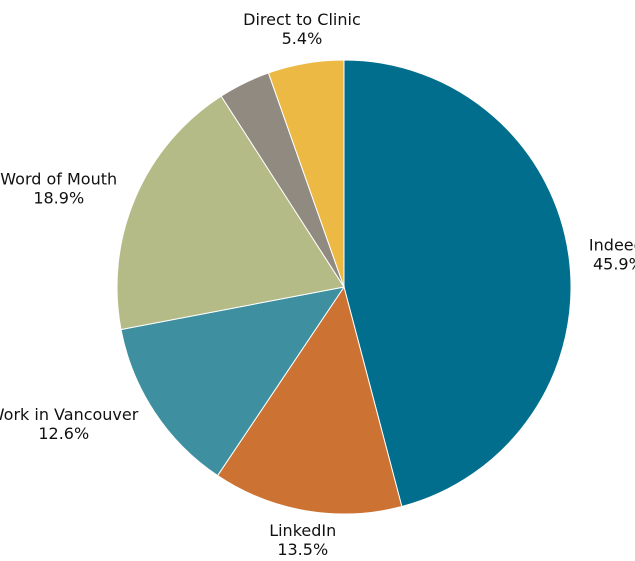 This screenshot has height=561, width=635. Describe the element at coordinates (302, 19) in the screenshot. I see `slice-label: Direct to Clinic` at that location.